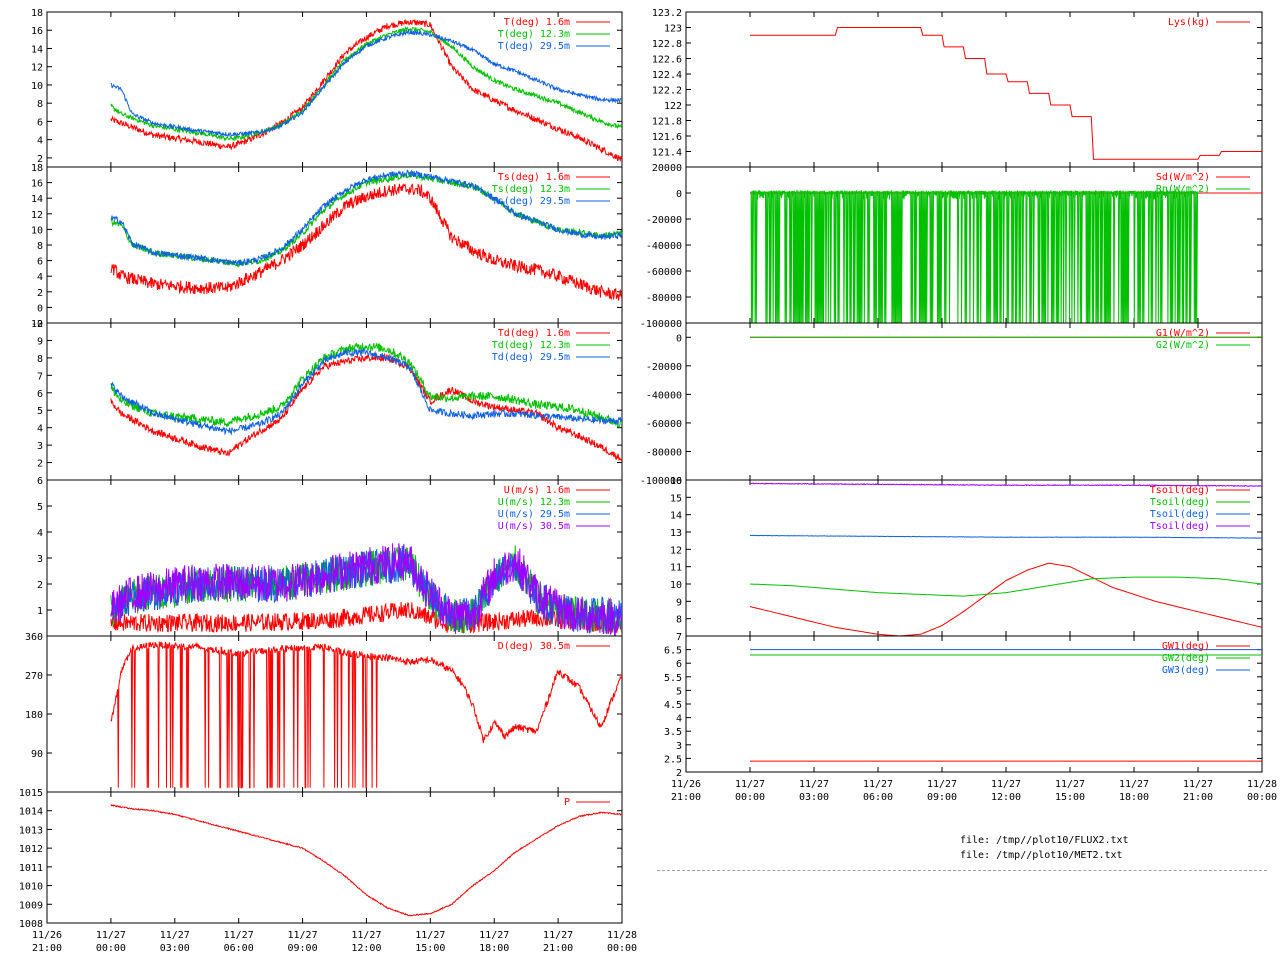  I want to click on separator-line, so click(962, 870).